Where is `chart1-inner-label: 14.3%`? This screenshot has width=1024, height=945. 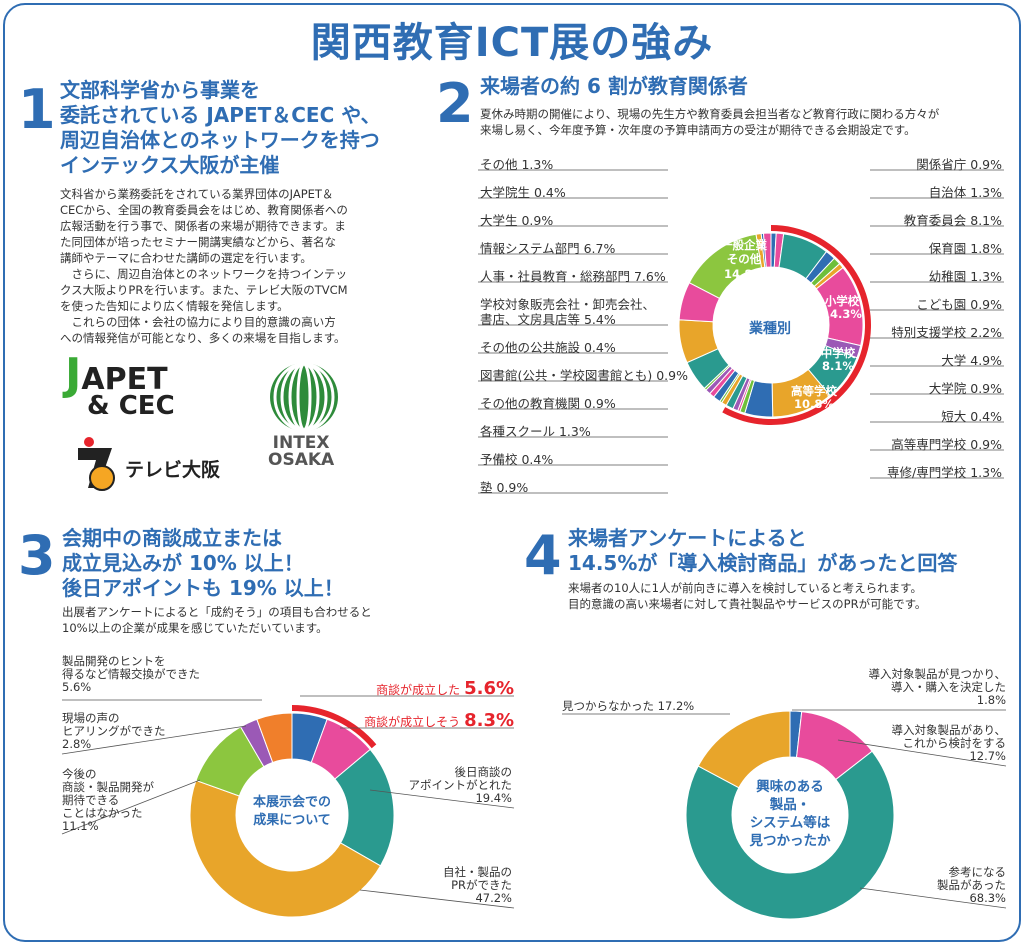 chart1-inner-label: 14.3% is located at coordinates (842, 314).